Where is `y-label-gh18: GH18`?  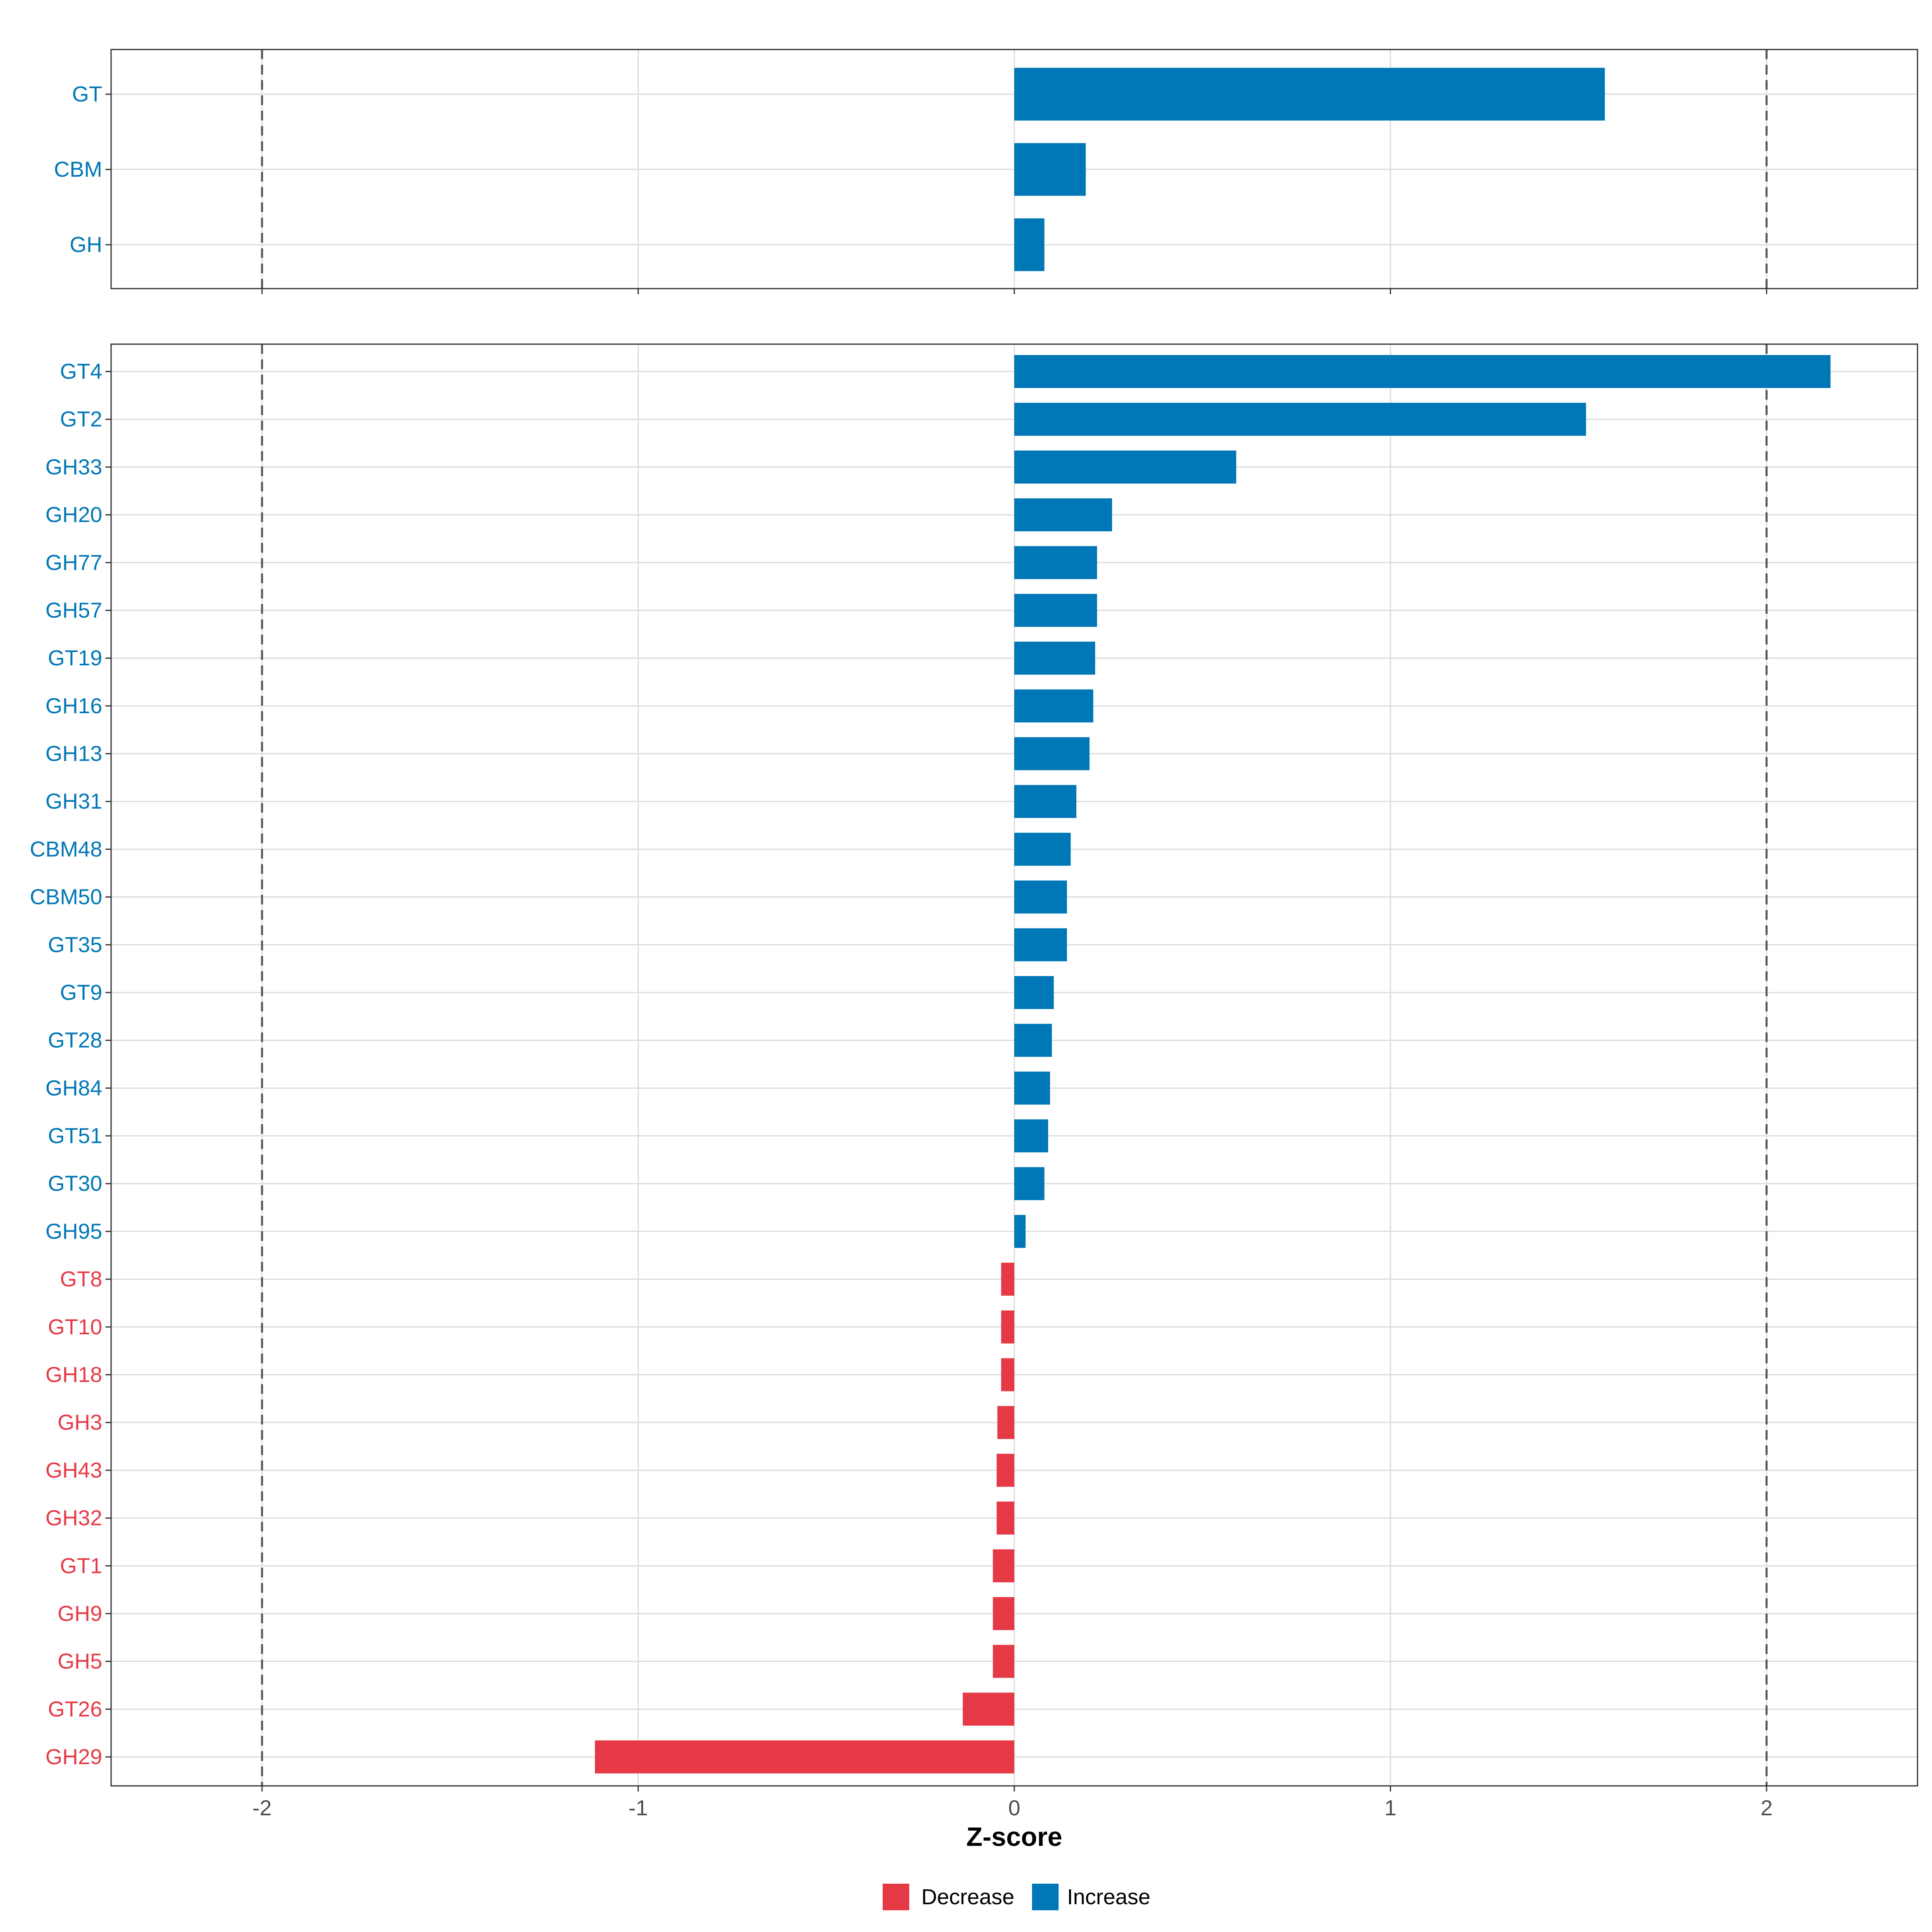 y-label-gh18: GH18 is located at coordinates (73, 1374).